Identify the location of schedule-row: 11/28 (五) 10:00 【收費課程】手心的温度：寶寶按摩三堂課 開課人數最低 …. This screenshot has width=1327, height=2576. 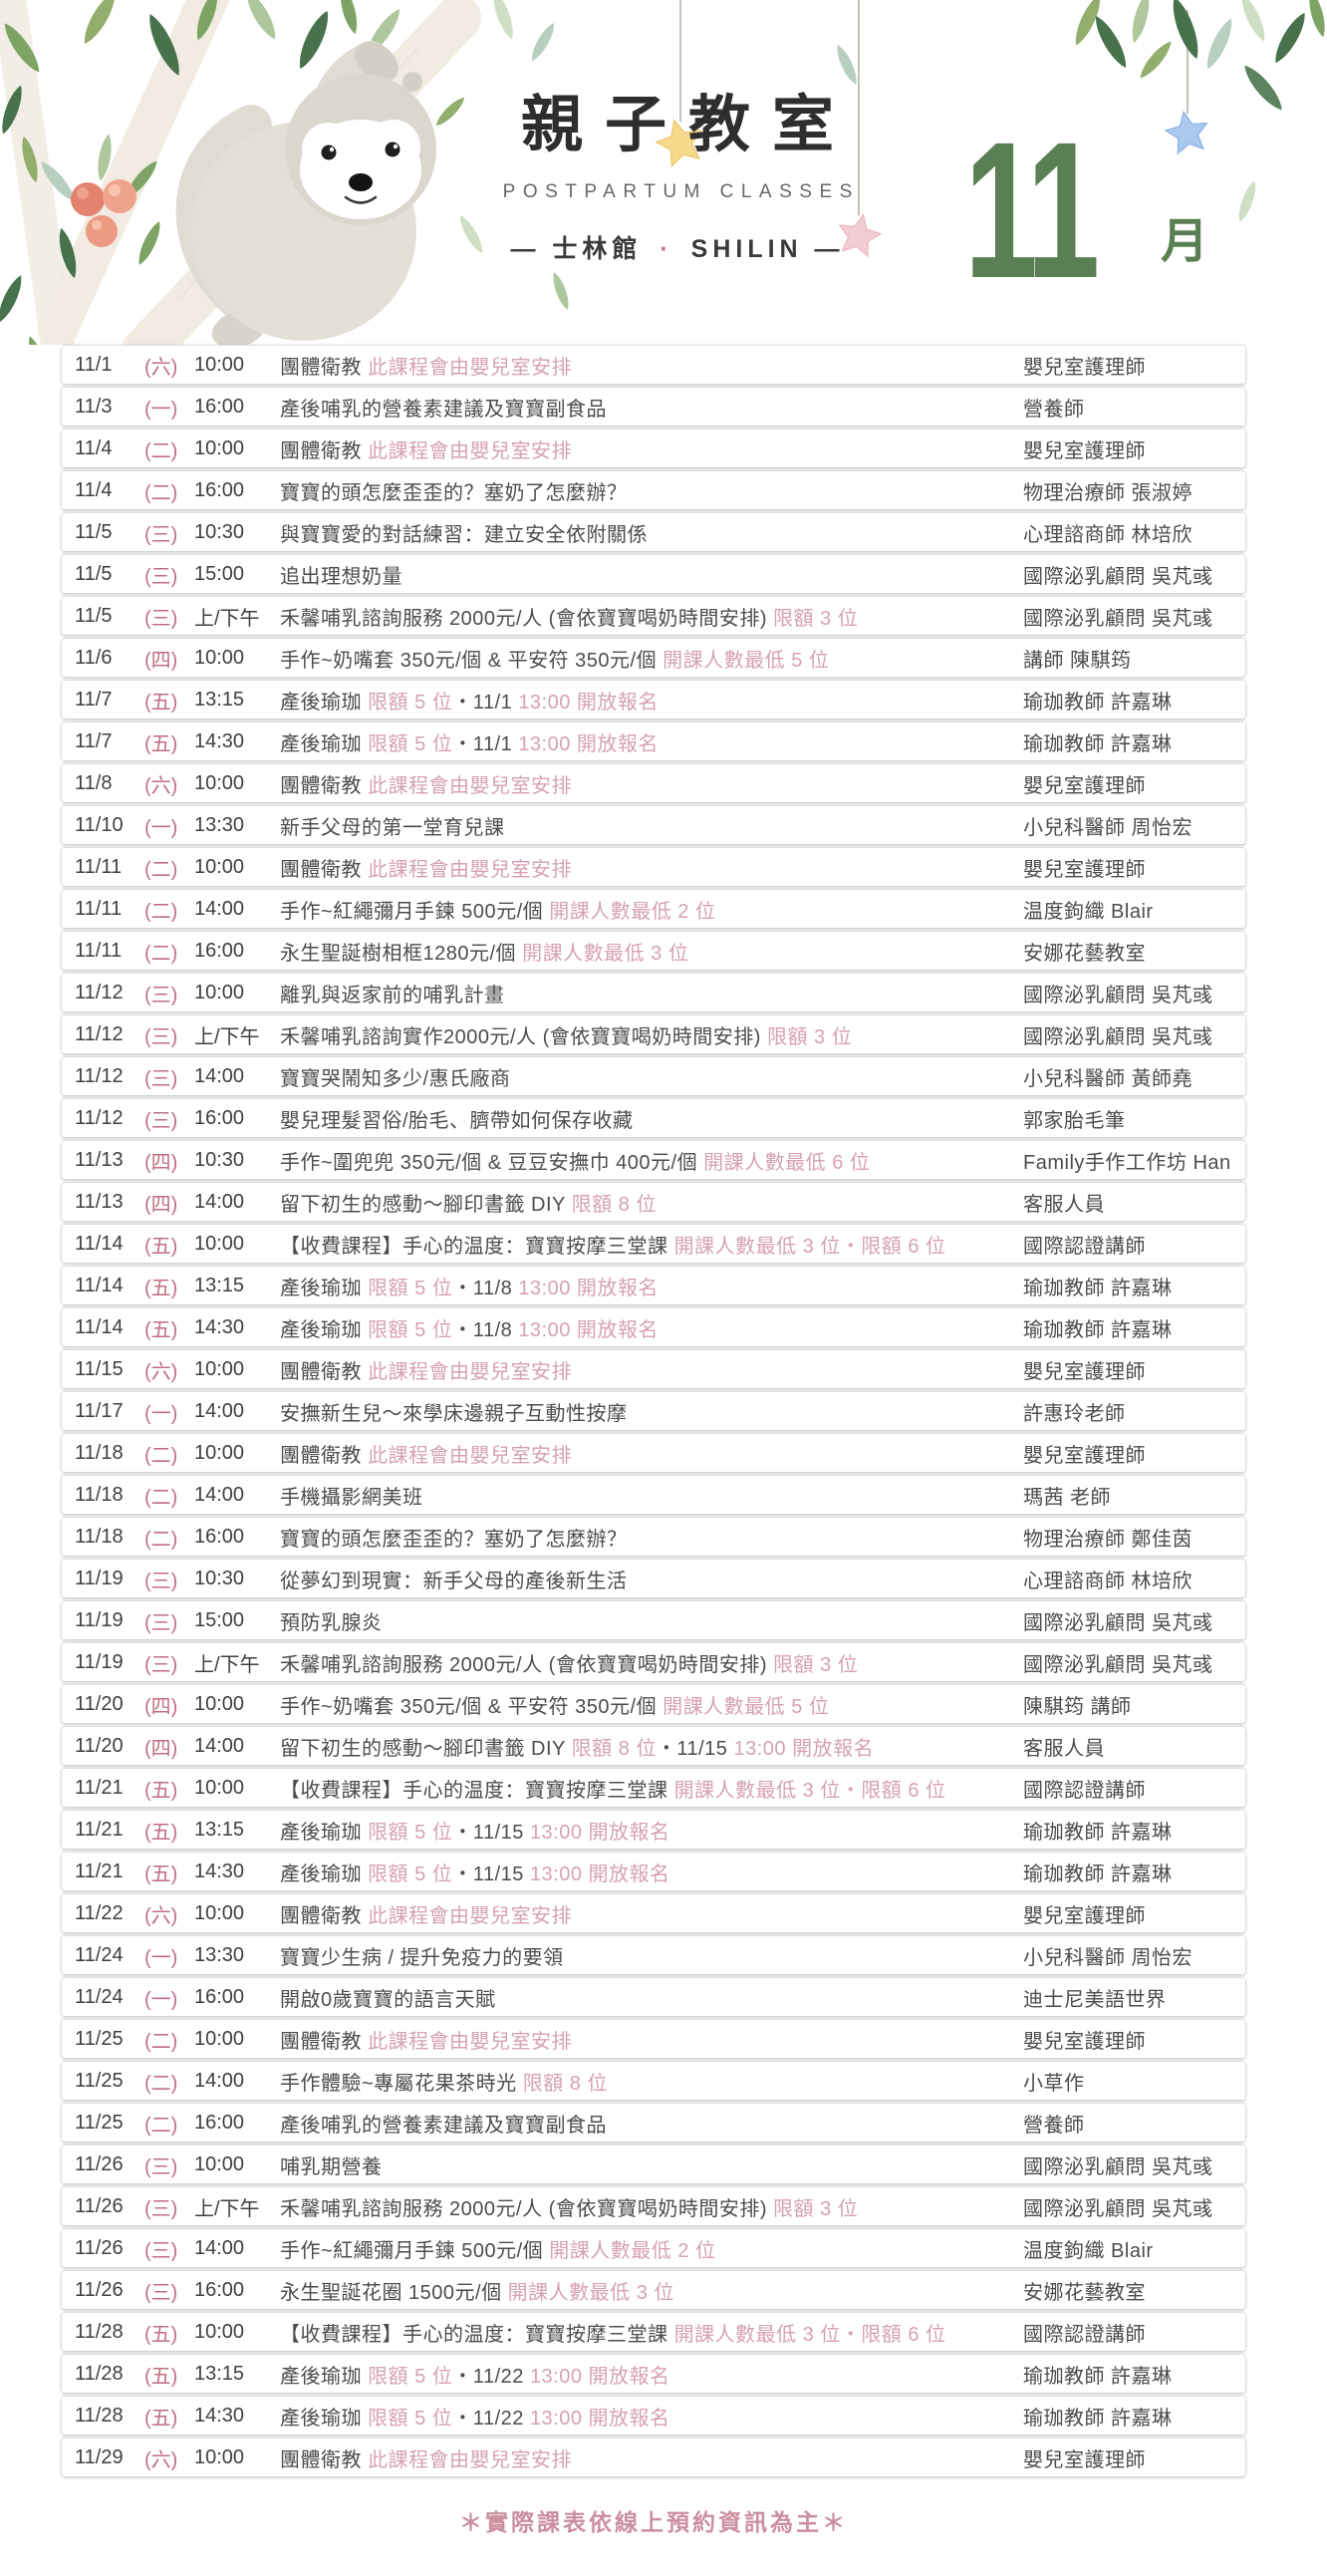
(653, 2332).